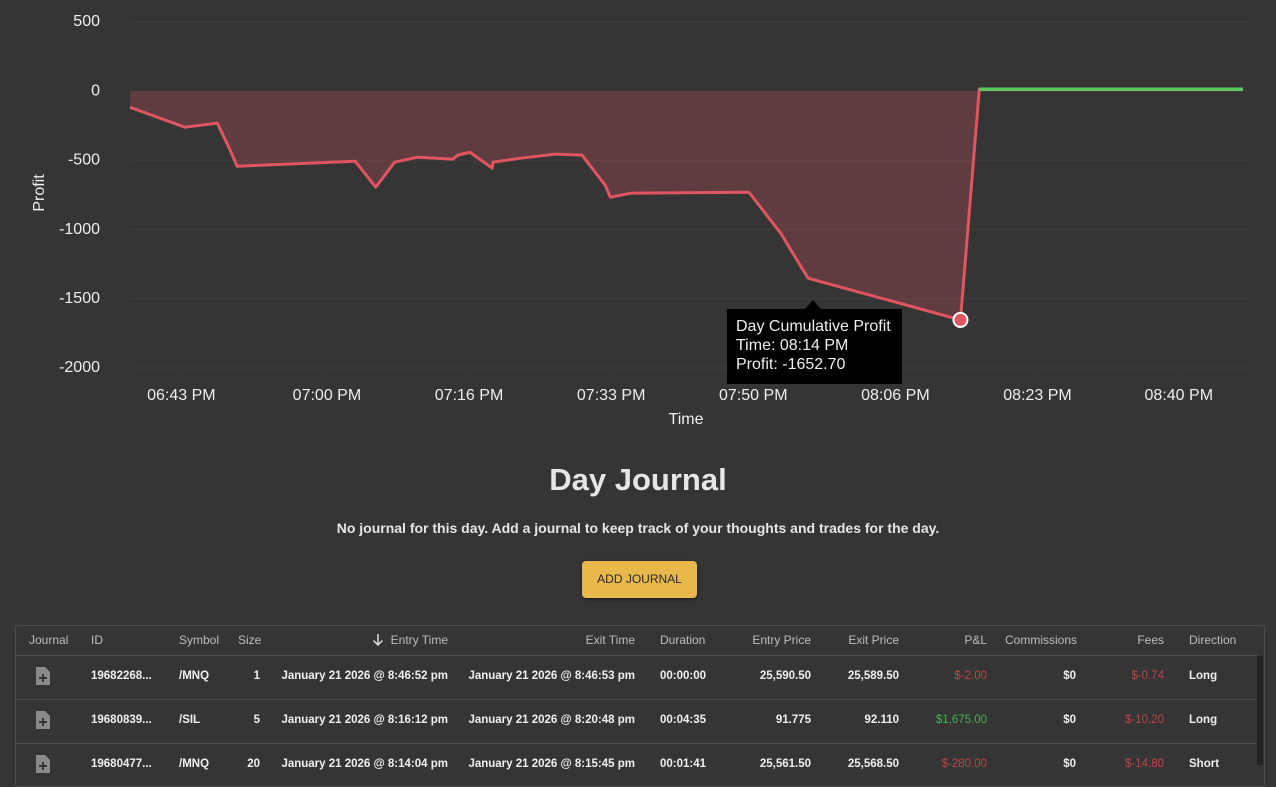 This screenshot has width=1276, height=787. What do you see at coordinates (39, 193) in the screenshot?
I see `y-axis-label: Profit` at bounding box center [39, 193].